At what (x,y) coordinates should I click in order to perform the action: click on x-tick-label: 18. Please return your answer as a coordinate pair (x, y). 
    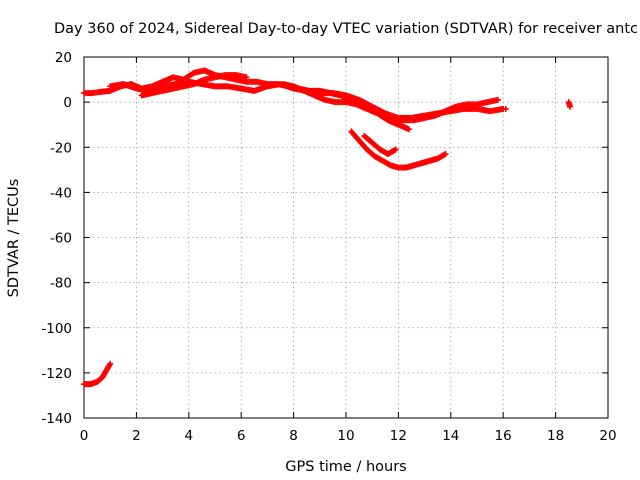
    Looking at the image, I should click on (555, 436).